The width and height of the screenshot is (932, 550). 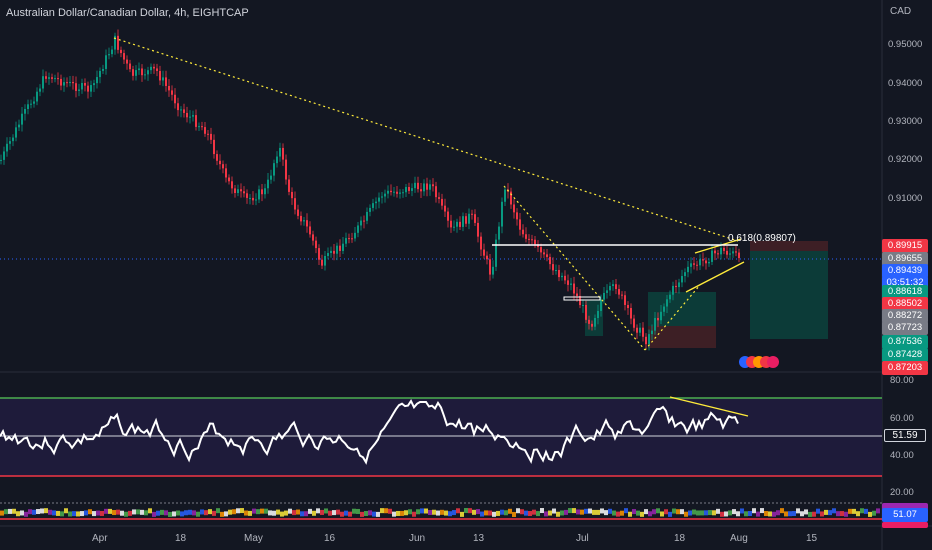 I want to click on wedge-upper-line, so click(x=718, y=246).